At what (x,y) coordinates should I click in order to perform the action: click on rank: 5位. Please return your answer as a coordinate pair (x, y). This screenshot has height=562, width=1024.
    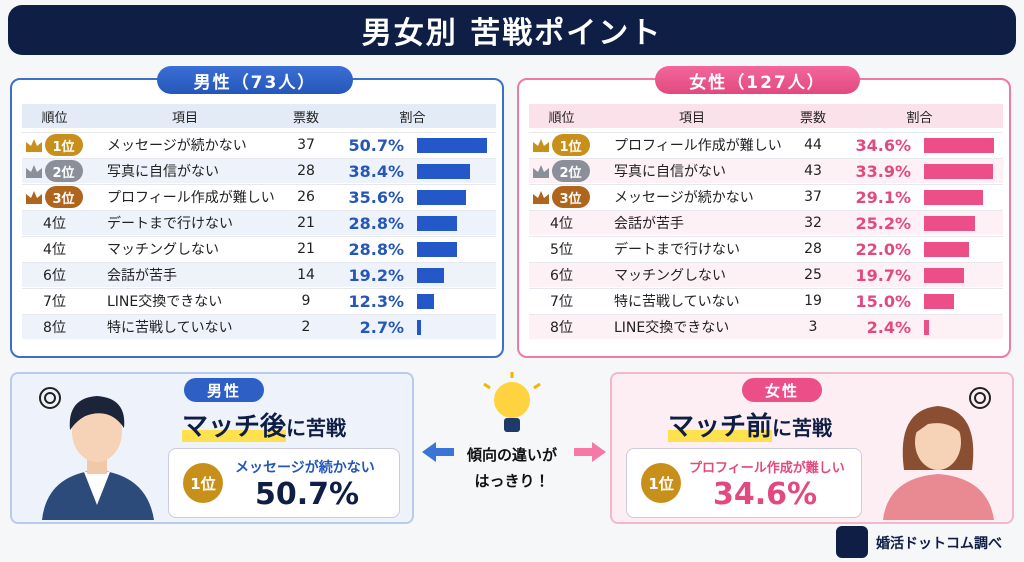
    Looking at the image, I should click on (561, 250).